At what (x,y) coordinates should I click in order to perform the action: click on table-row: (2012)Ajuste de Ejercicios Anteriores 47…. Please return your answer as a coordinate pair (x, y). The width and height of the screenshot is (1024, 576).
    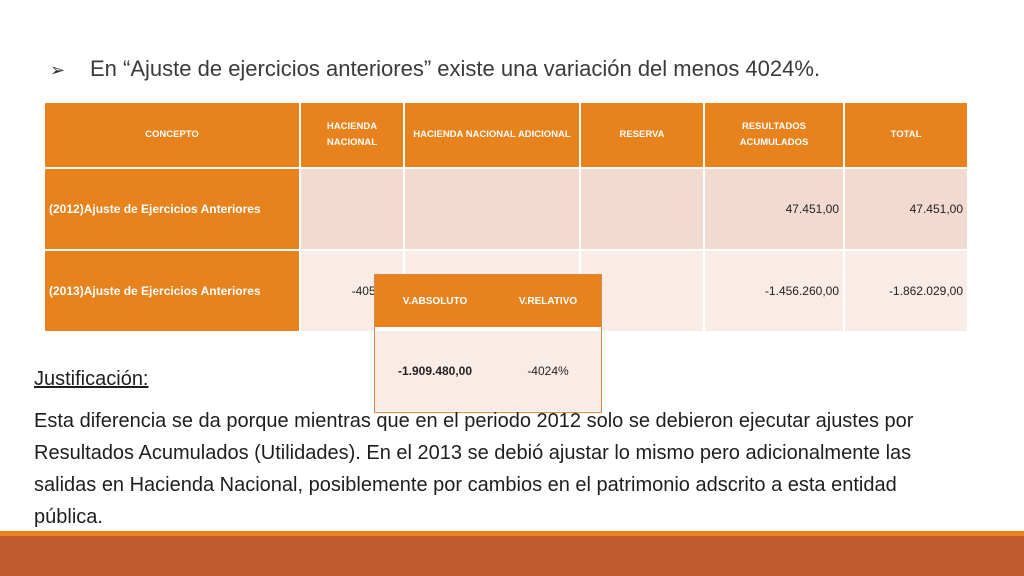
    Looking at the image, I should click on (506, 209).